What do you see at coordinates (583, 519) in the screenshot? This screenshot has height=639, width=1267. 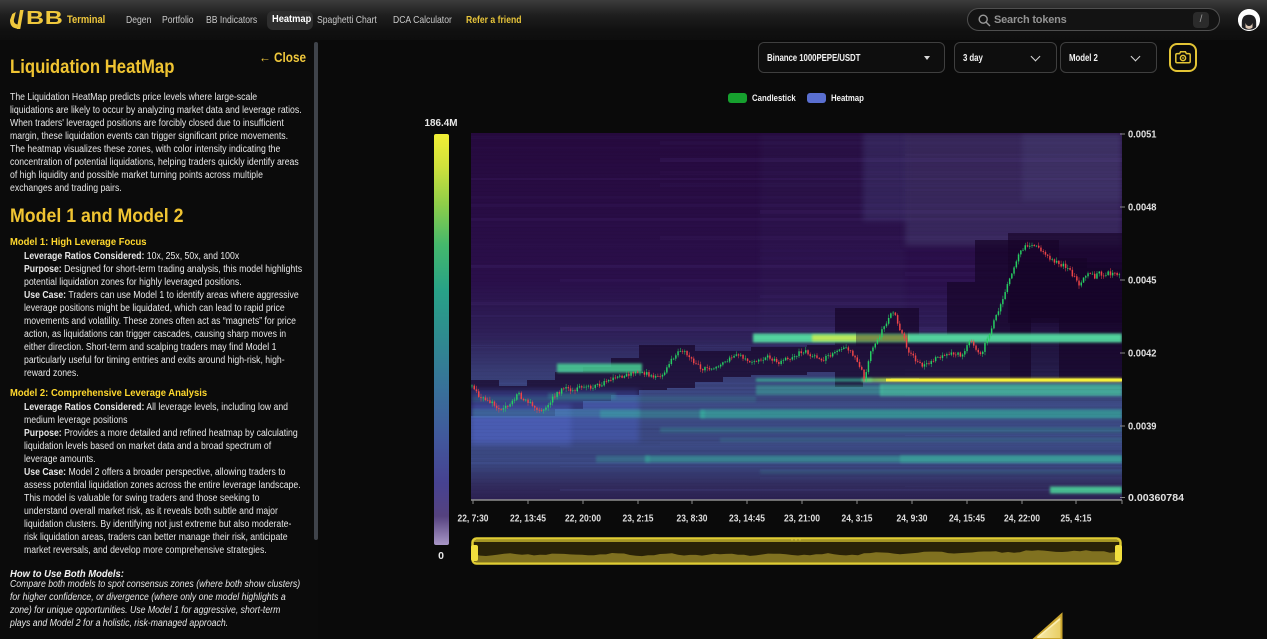 I see `svg-text: 22, 20:00` at bounding box center [583, 519].